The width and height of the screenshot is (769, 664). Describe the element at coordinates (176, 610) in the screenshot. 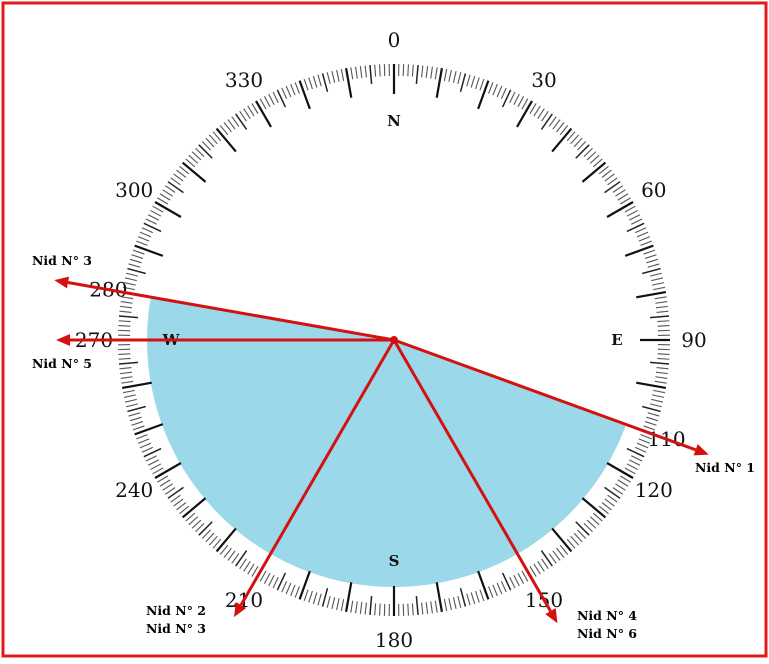

I see `nest-label-210-1: Nid N° 2` at that location.